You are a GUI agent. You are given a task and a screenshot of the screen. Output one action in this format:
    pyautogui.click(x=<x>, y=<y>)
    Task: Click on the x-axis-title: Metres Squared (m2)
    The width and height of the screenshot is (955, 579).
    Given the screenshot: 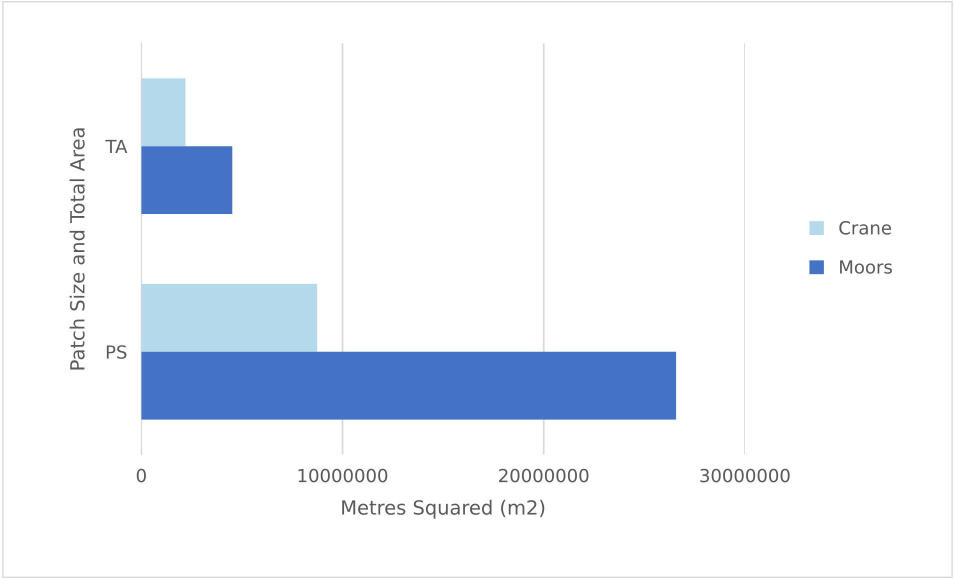 What is the action you would take?
    pyautogui.click(x=443, y=509)
    